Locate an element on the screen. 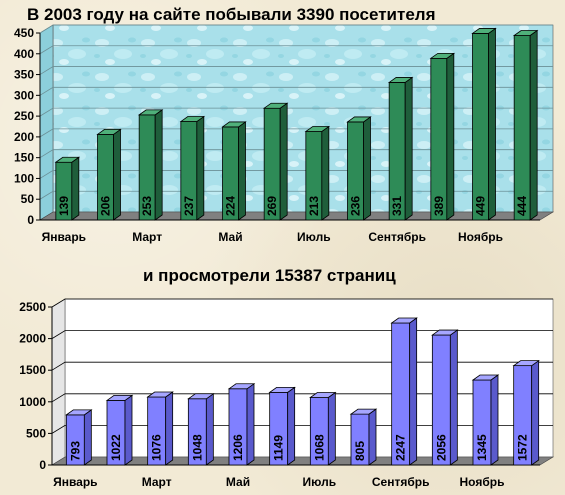 Image resolution: width=565 pixels, height=495 pixels. y-tick-label: 2000 is located at coordinates (32, 339).